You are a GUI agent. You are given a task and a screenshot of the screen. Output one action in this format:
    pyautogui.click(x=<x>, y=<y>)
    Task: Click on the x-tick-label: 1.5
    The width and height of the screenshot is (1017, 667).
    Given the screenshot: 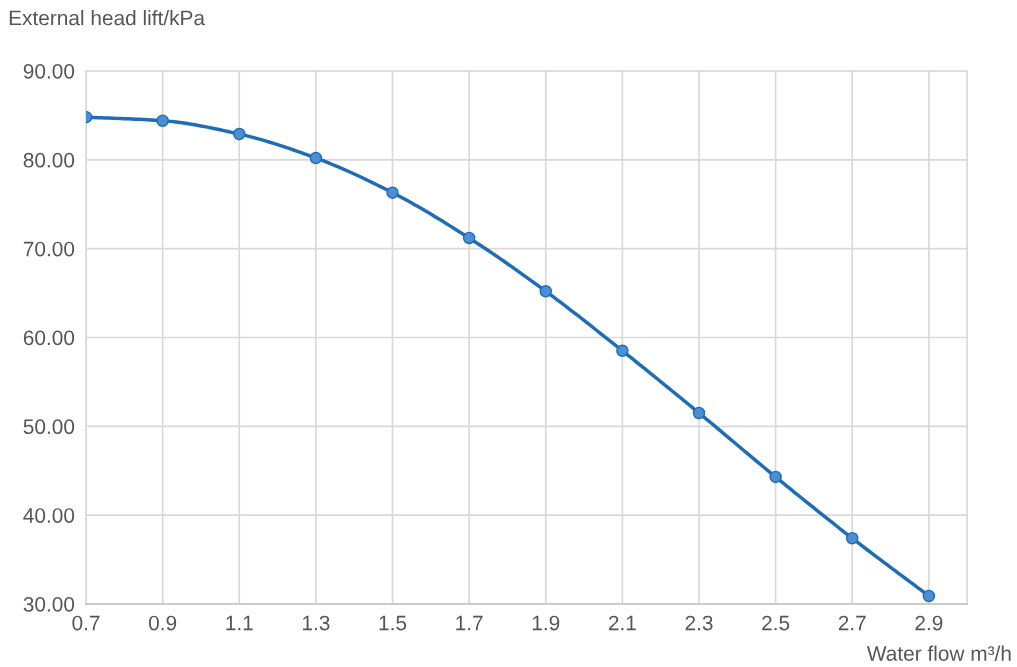 What is the action you would take?
    pyautogui.click(x=393, y=623)
    